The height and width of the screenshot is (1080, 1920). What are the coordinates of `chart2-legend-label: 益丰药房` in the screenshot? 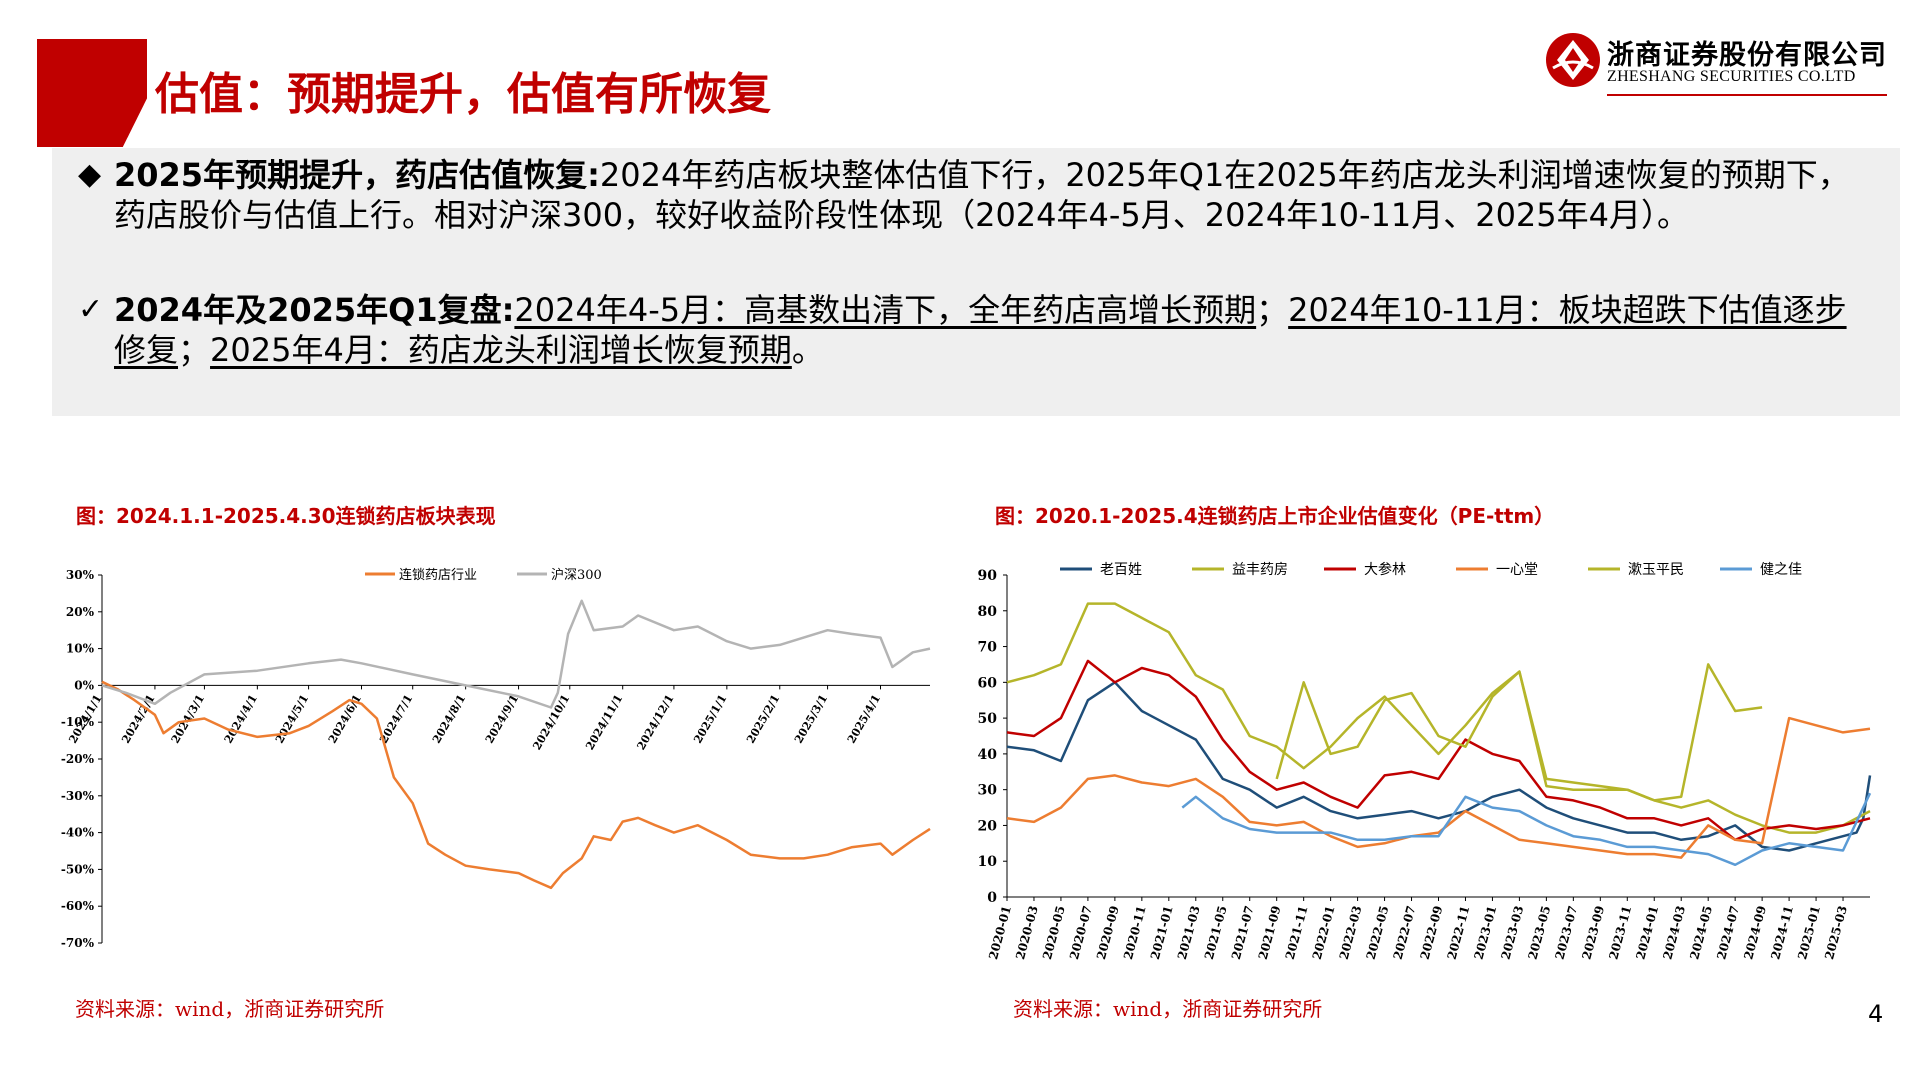 It's located at (1260, 570).